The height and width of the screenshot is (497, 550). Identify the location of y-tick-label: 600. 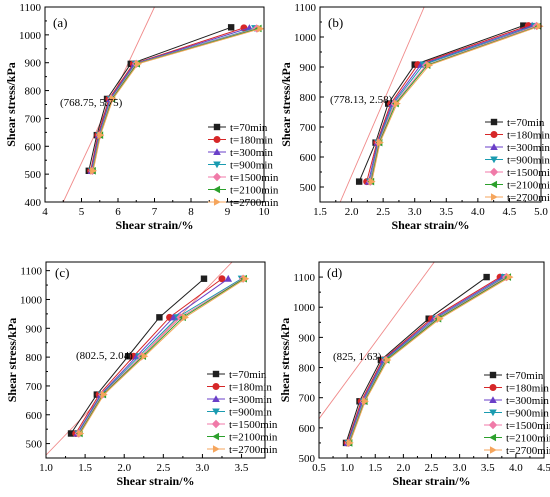
(34, 416).